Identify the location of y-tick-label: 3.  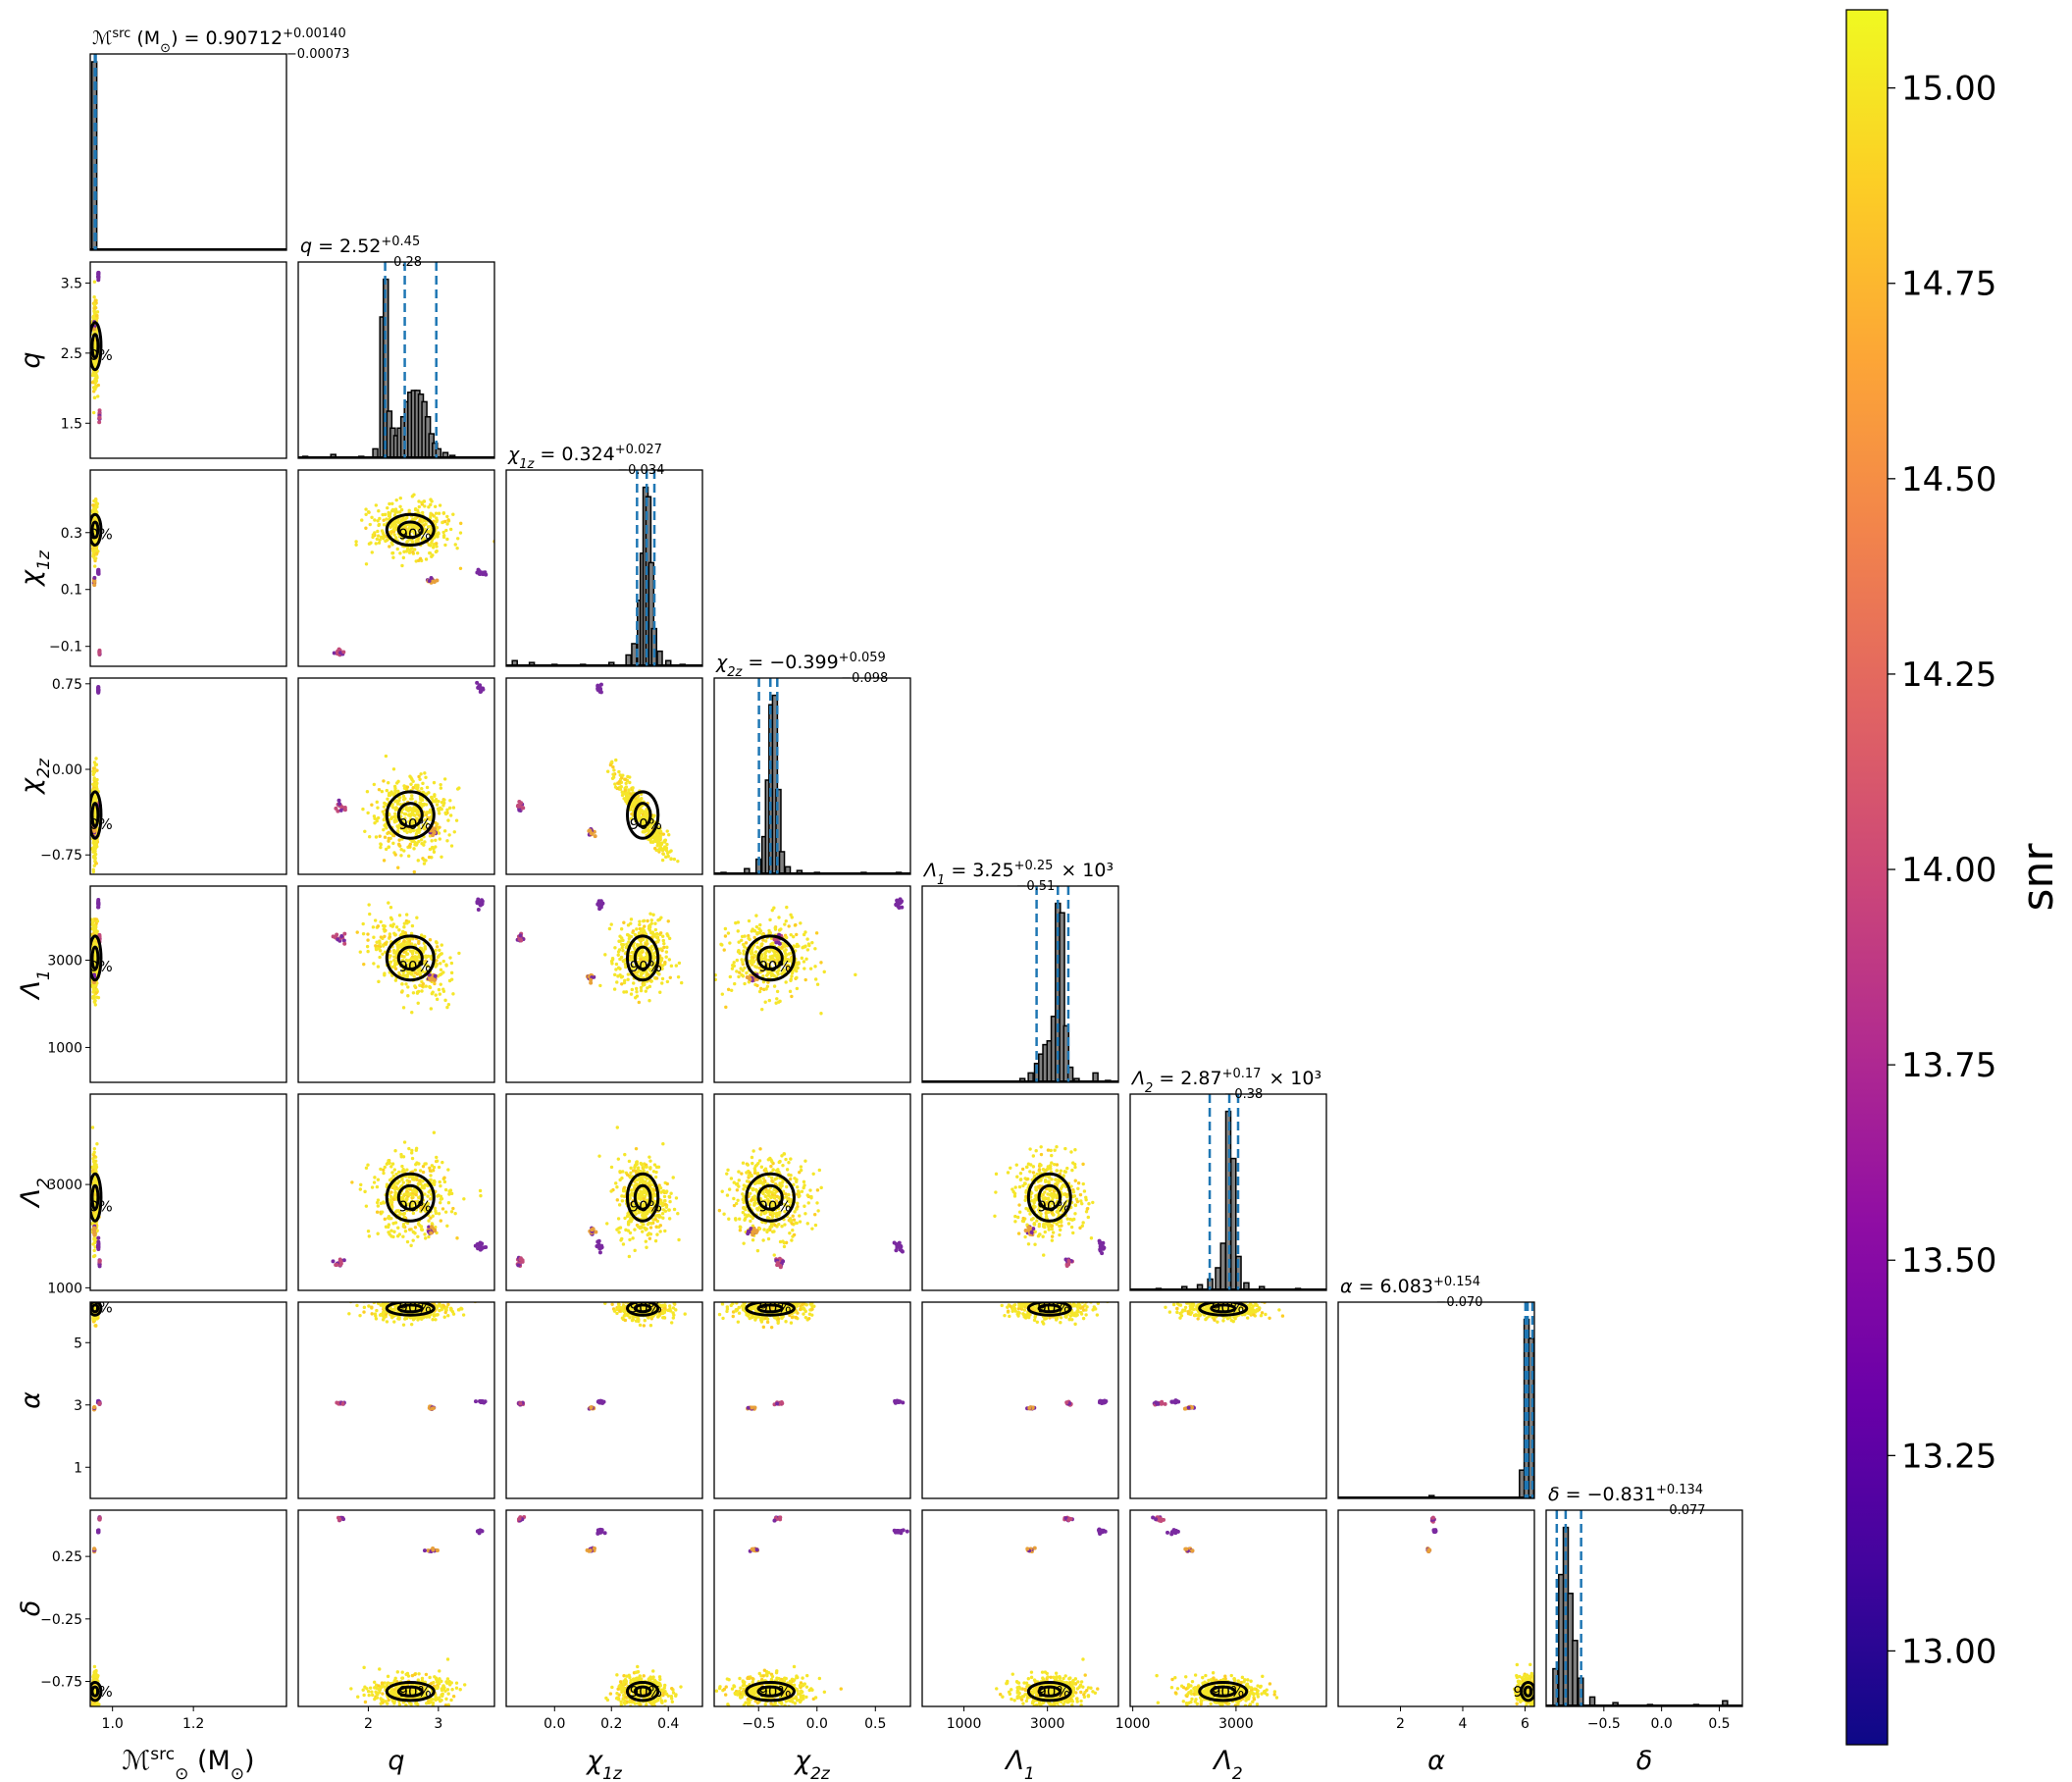
(78, 1406).